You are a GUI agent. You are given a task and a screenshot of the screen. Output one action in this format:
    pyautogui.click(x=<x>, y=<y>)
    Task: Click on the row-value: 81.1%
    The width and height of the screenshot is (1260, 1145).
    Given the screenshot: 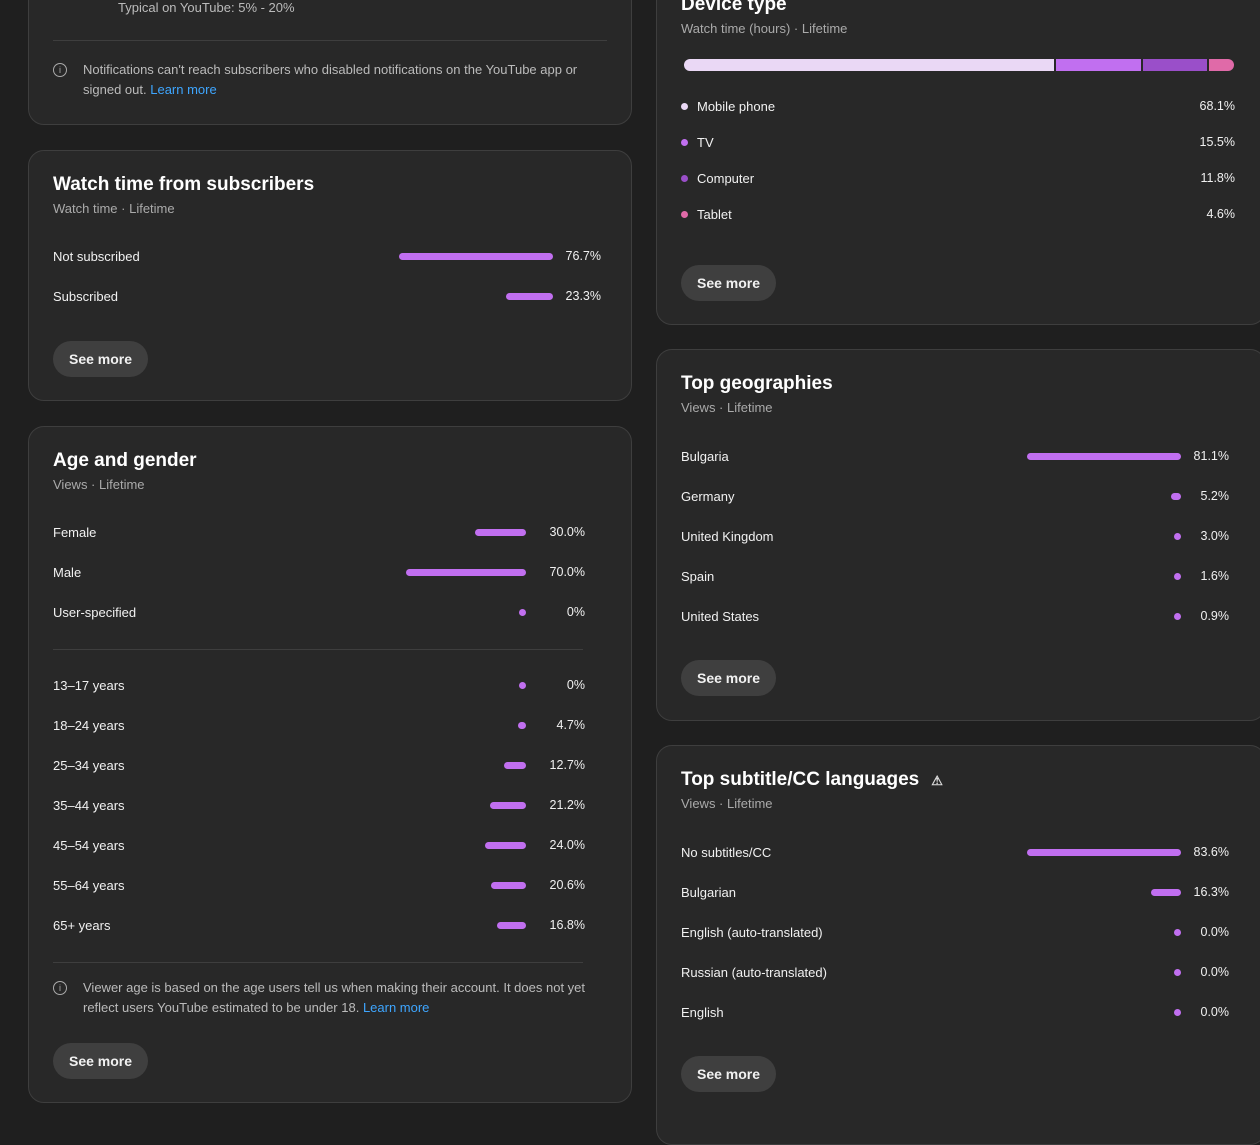 What is the action you would take?
    pyautogui.click(x=1211, y=456)
    